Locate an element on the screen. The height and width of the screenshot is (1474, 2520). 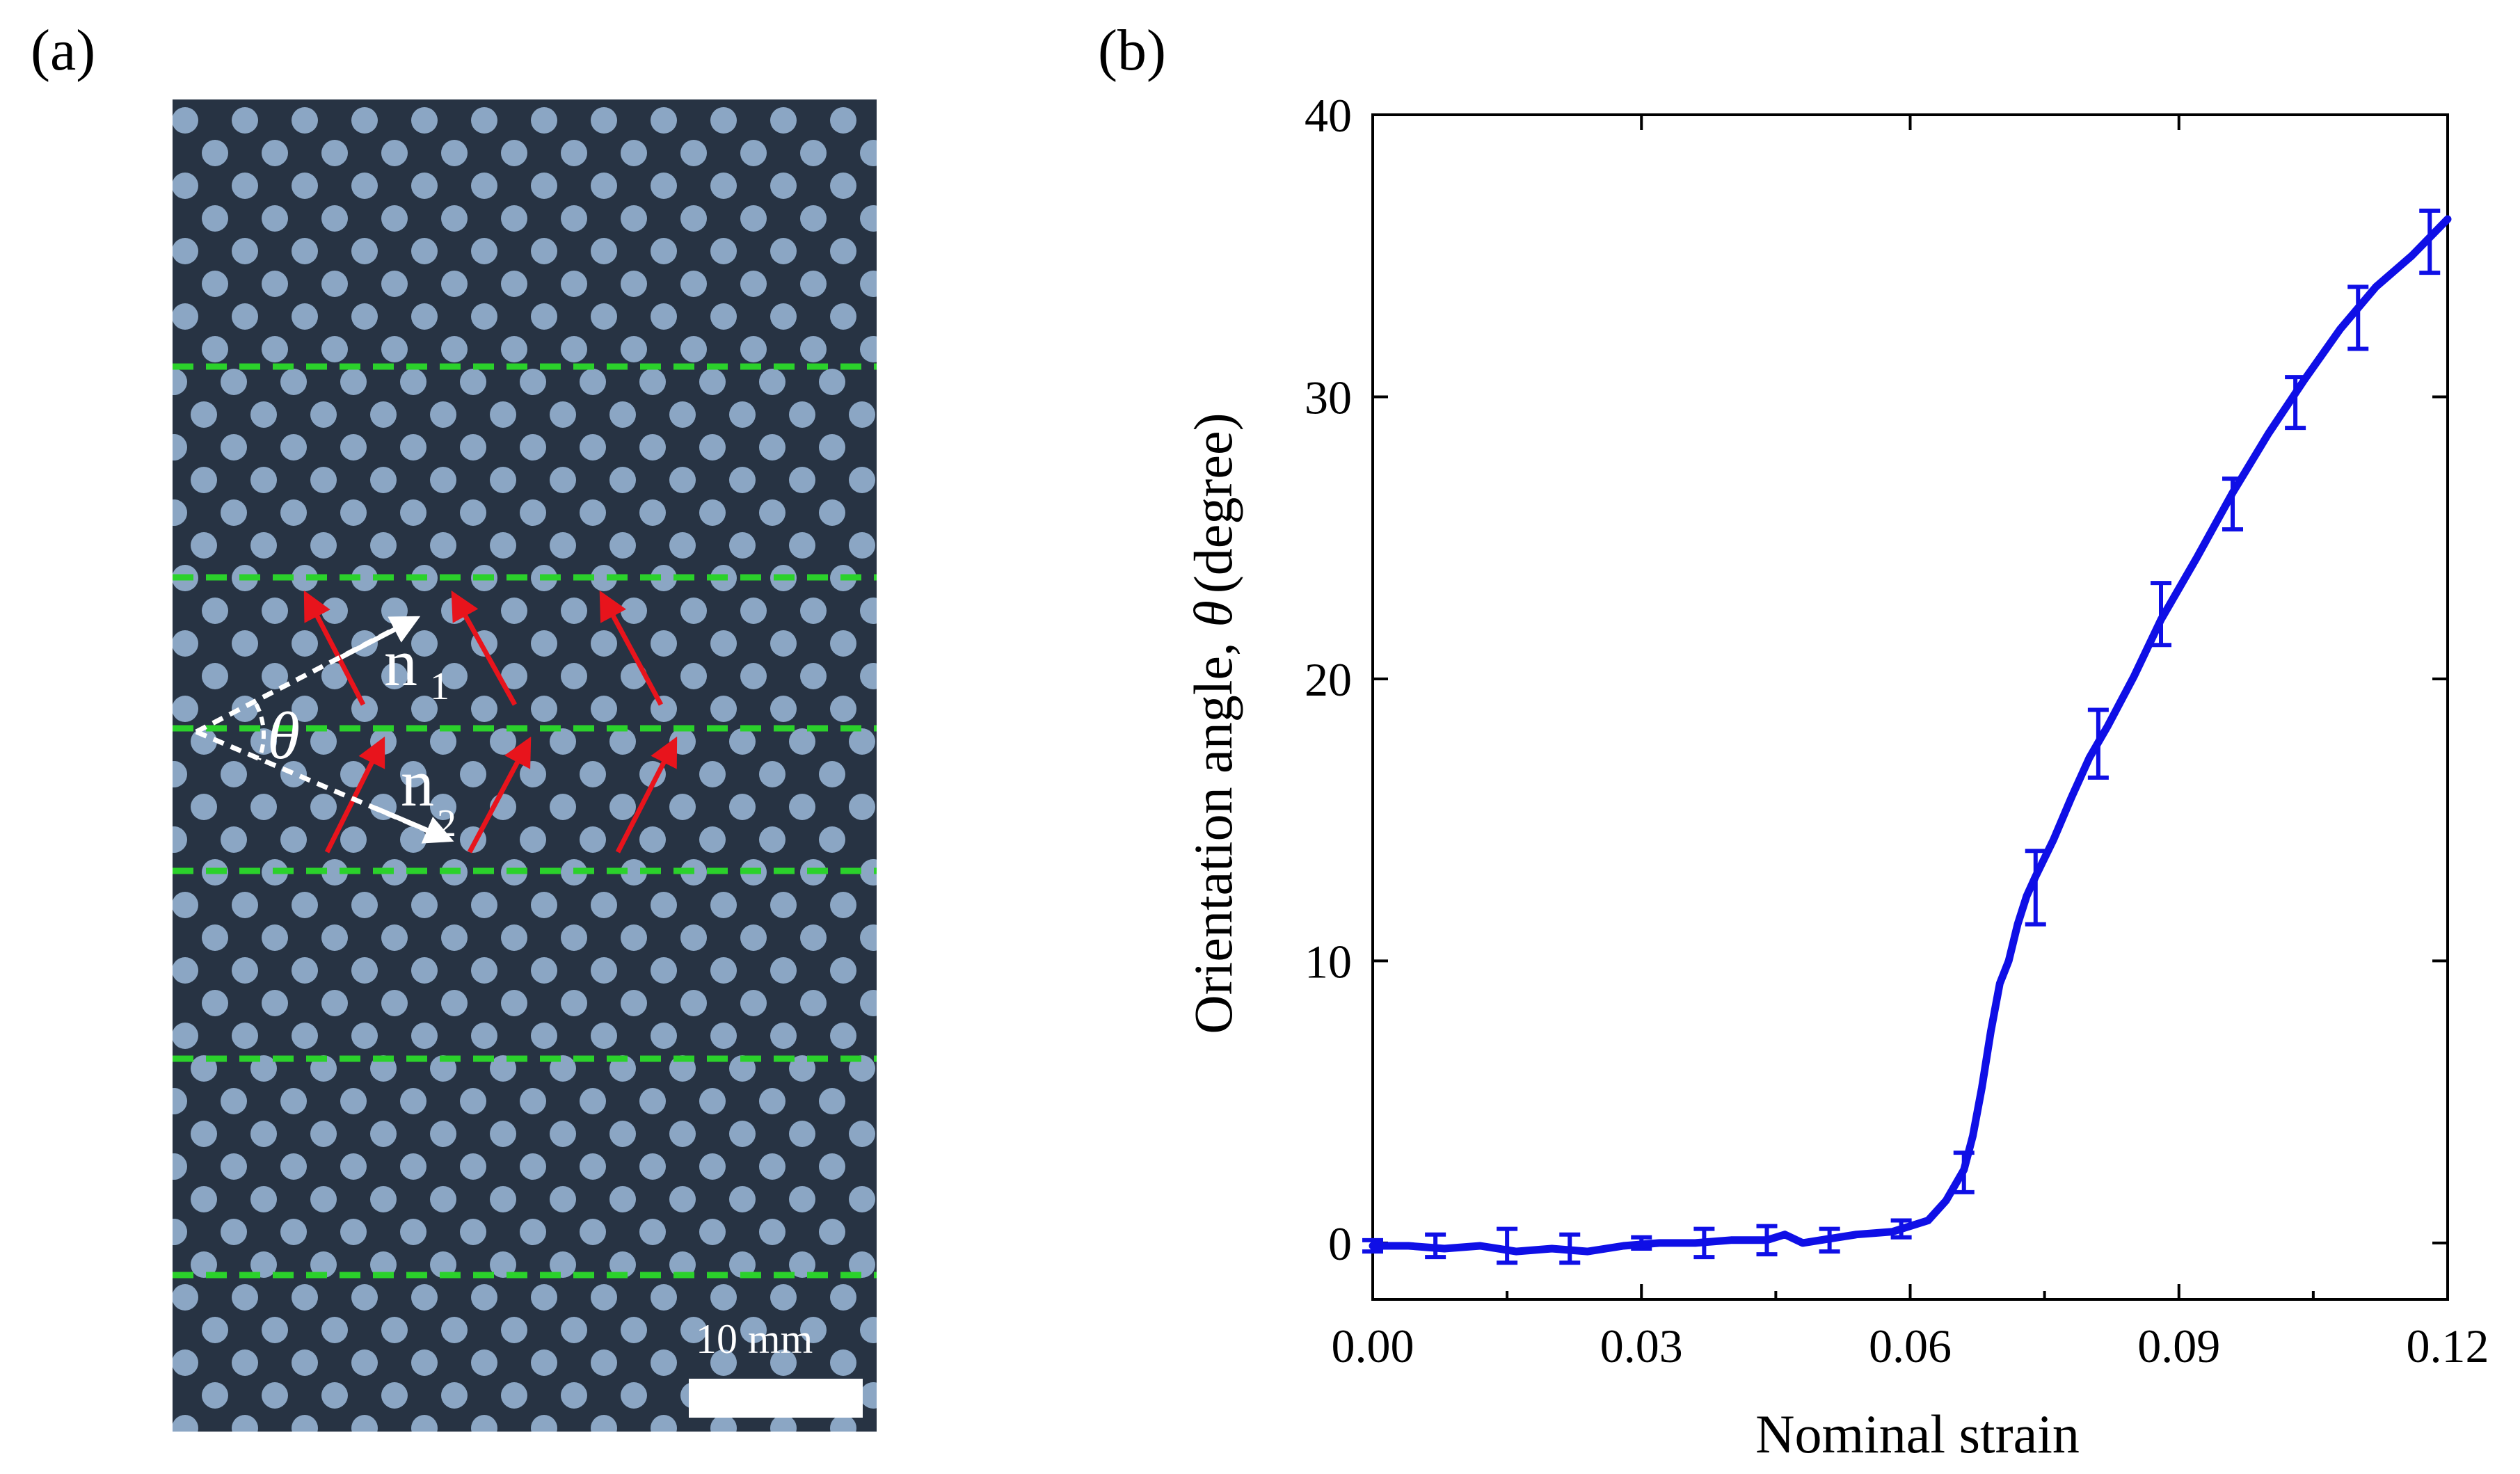
y-axis-title-prefix: Orientation angle, is located at coordinates (1213, 838).